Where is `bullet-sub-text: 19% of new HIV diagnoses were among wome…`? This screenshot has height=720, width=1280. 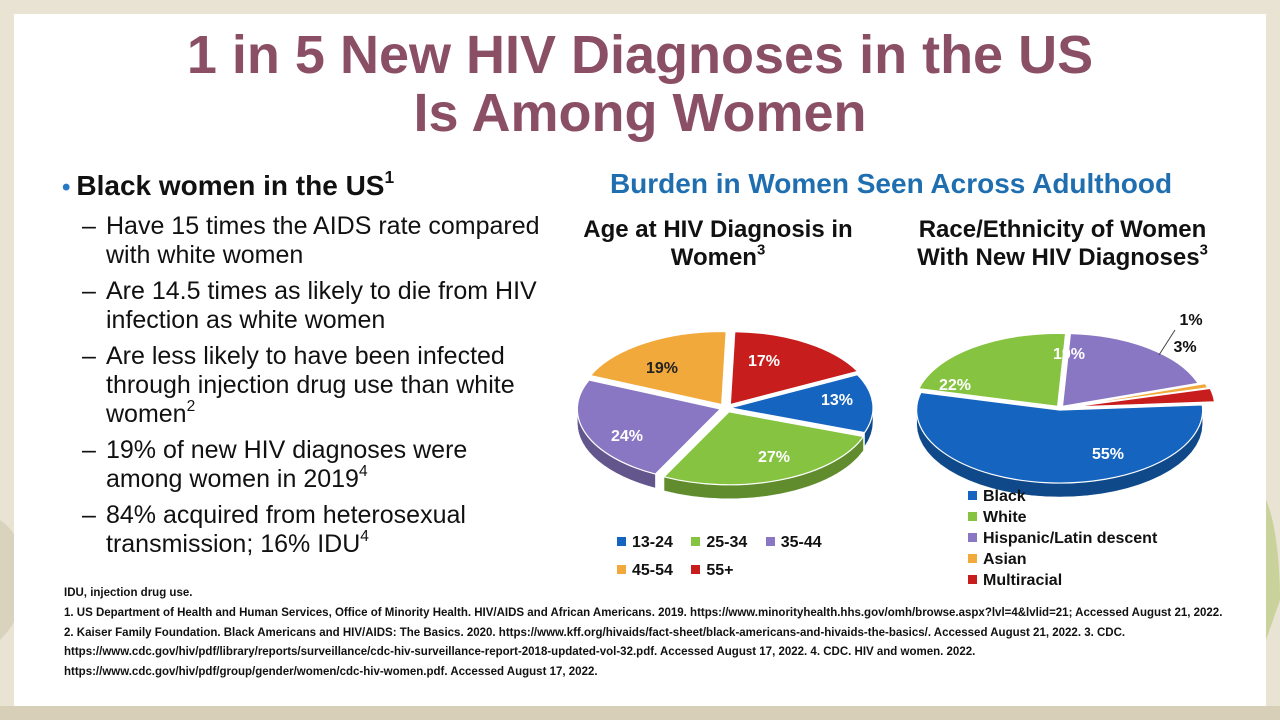 bullet-sub-text: 19% of new HIV diagnoses were among wome… is located at coordinates (287, 464).